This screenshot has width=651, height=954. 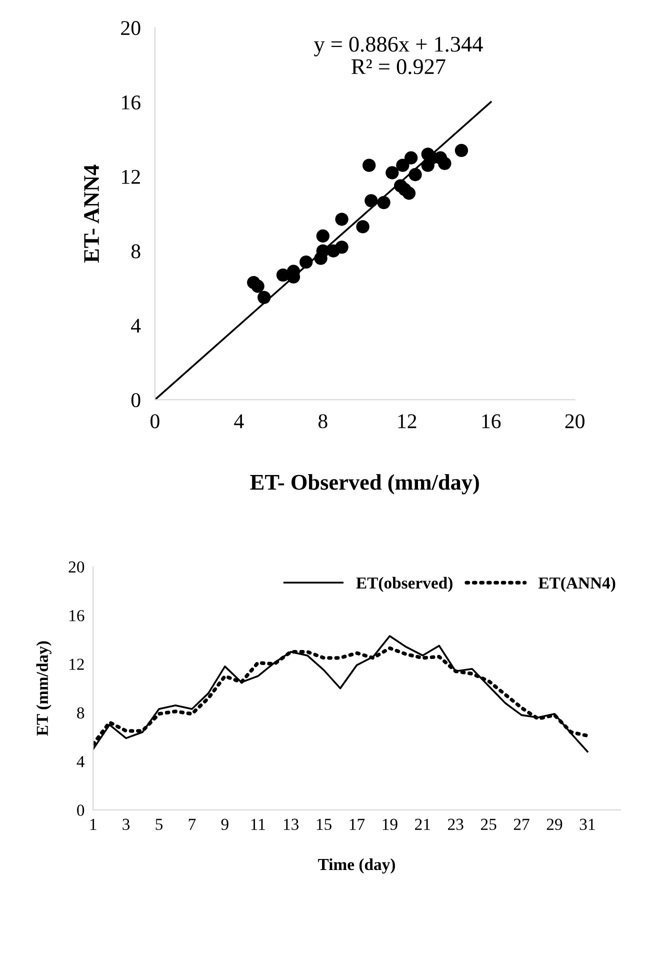 What do you see at coordinates (404, 584) in the screenshot?
I see `legend-label: ET(observed)` at bounding box center [404, 584].